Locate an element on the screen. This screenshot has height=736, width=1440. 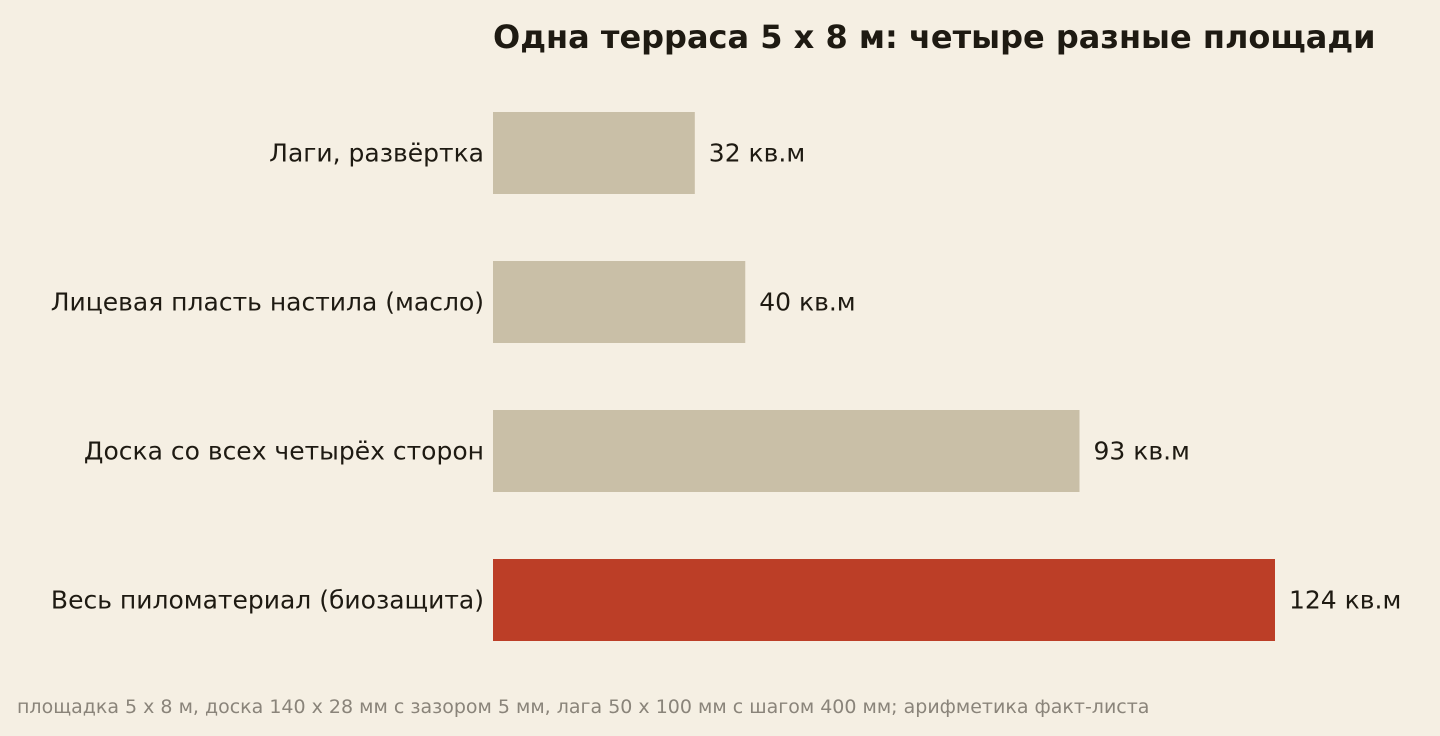
category-label-1: Лаги, развёртка is located at coordinates (376, 153).